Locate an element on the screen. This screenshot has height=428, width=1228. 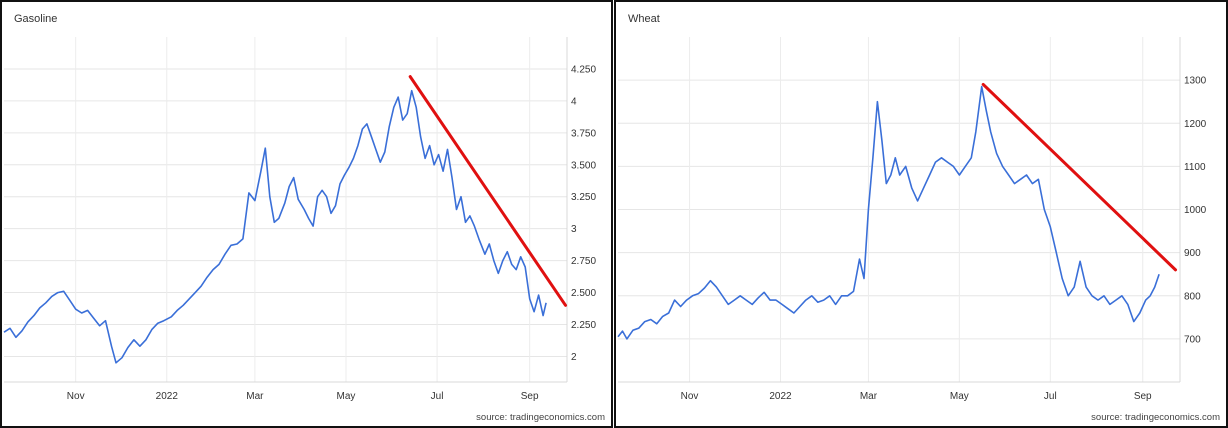
y-tick-label: 800 is located at coordinates (1192, 296).